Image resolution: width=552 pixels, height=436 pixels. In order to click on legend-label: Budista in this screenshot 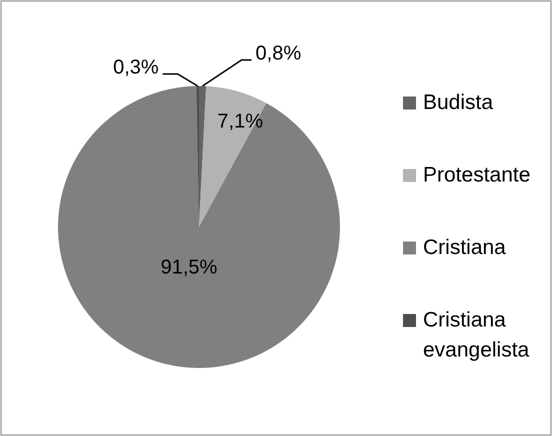, I will do `click(458, 102)`.